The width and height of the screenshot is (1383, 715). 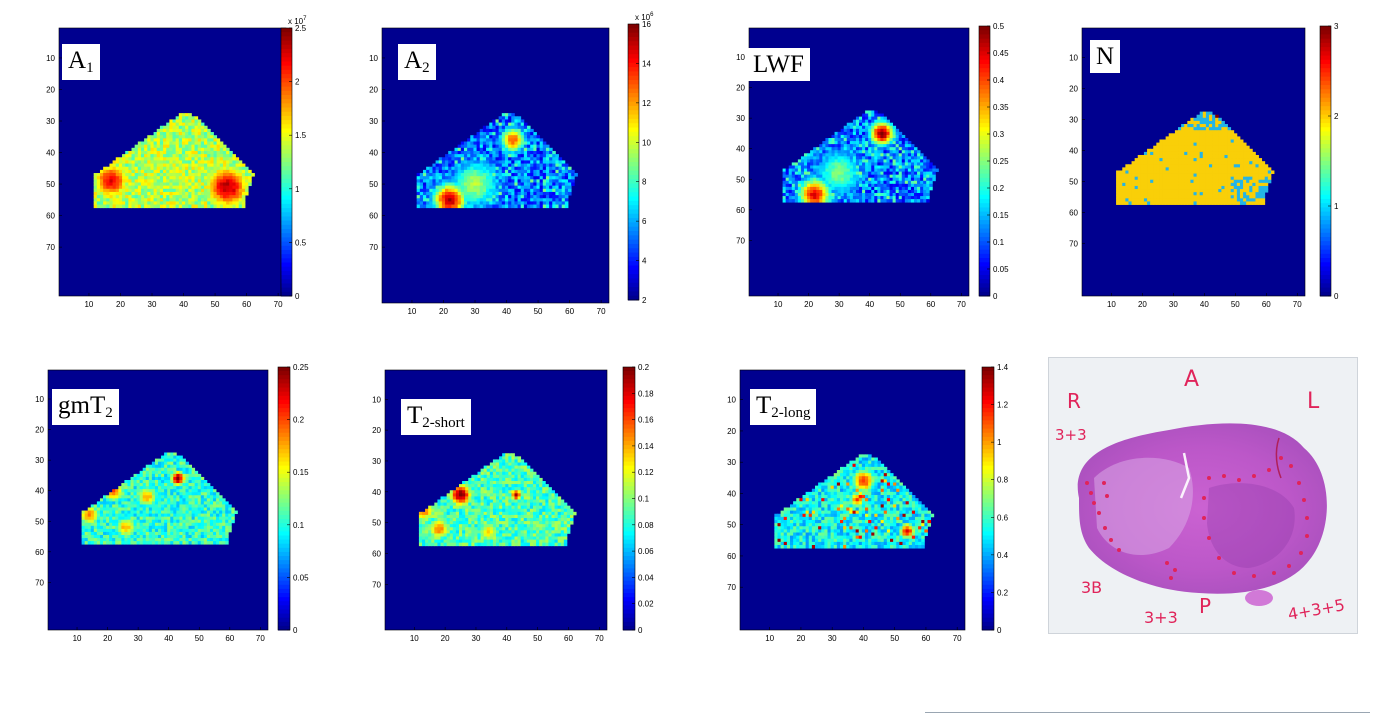 I want to click on histology-image: A R L 3+3 3B 3+3 P 4+3+5, so click(x=1200, y=497).